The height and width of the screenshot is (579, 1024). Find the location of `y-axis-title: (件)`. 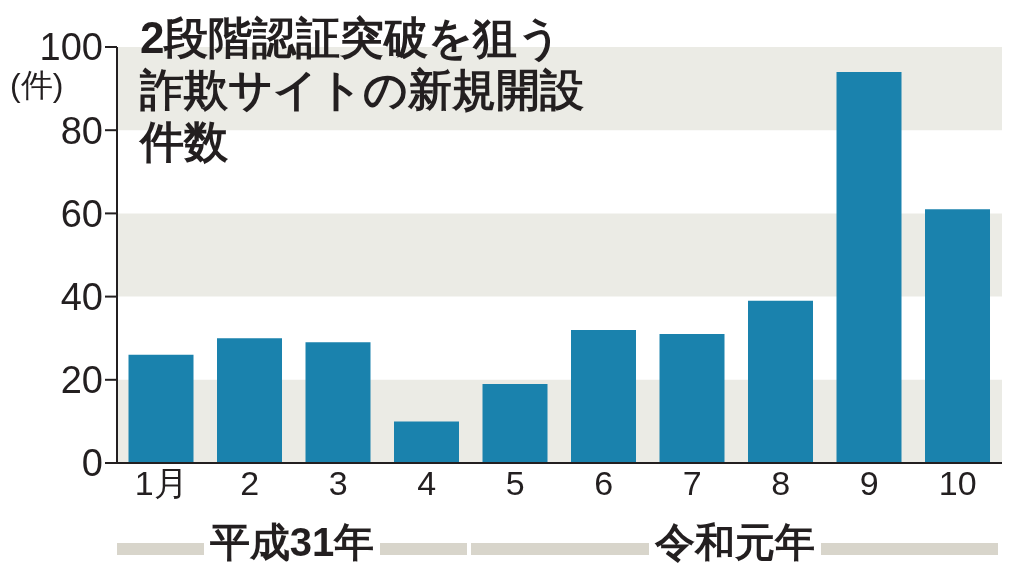

y-axis-title: (件) is located at coordinates (37, 85).